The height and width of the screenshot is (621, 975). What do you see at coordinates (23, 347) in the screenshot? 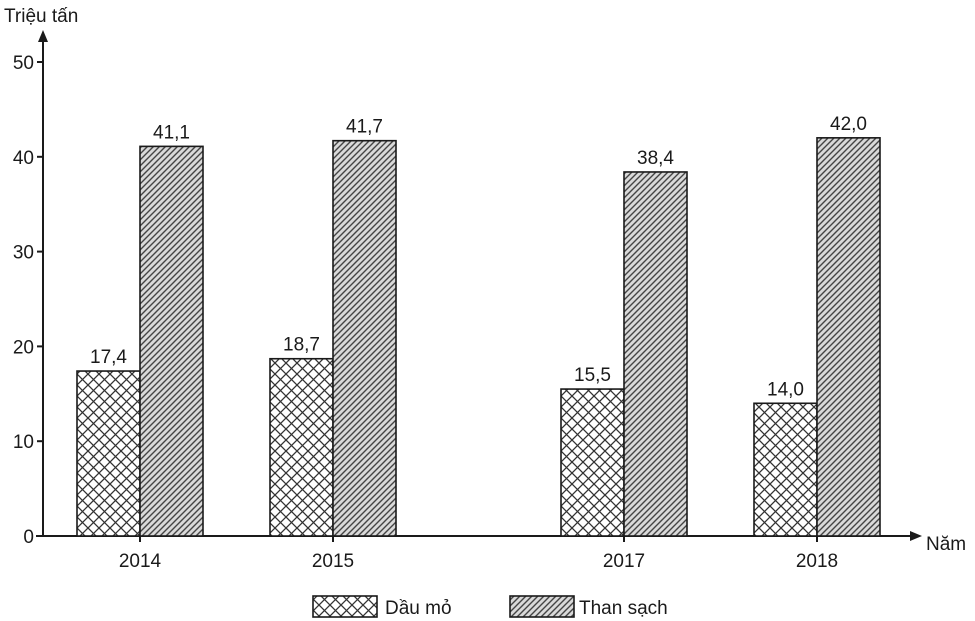
I see `y-tick-label: 20` at bounding box center [23, 347].